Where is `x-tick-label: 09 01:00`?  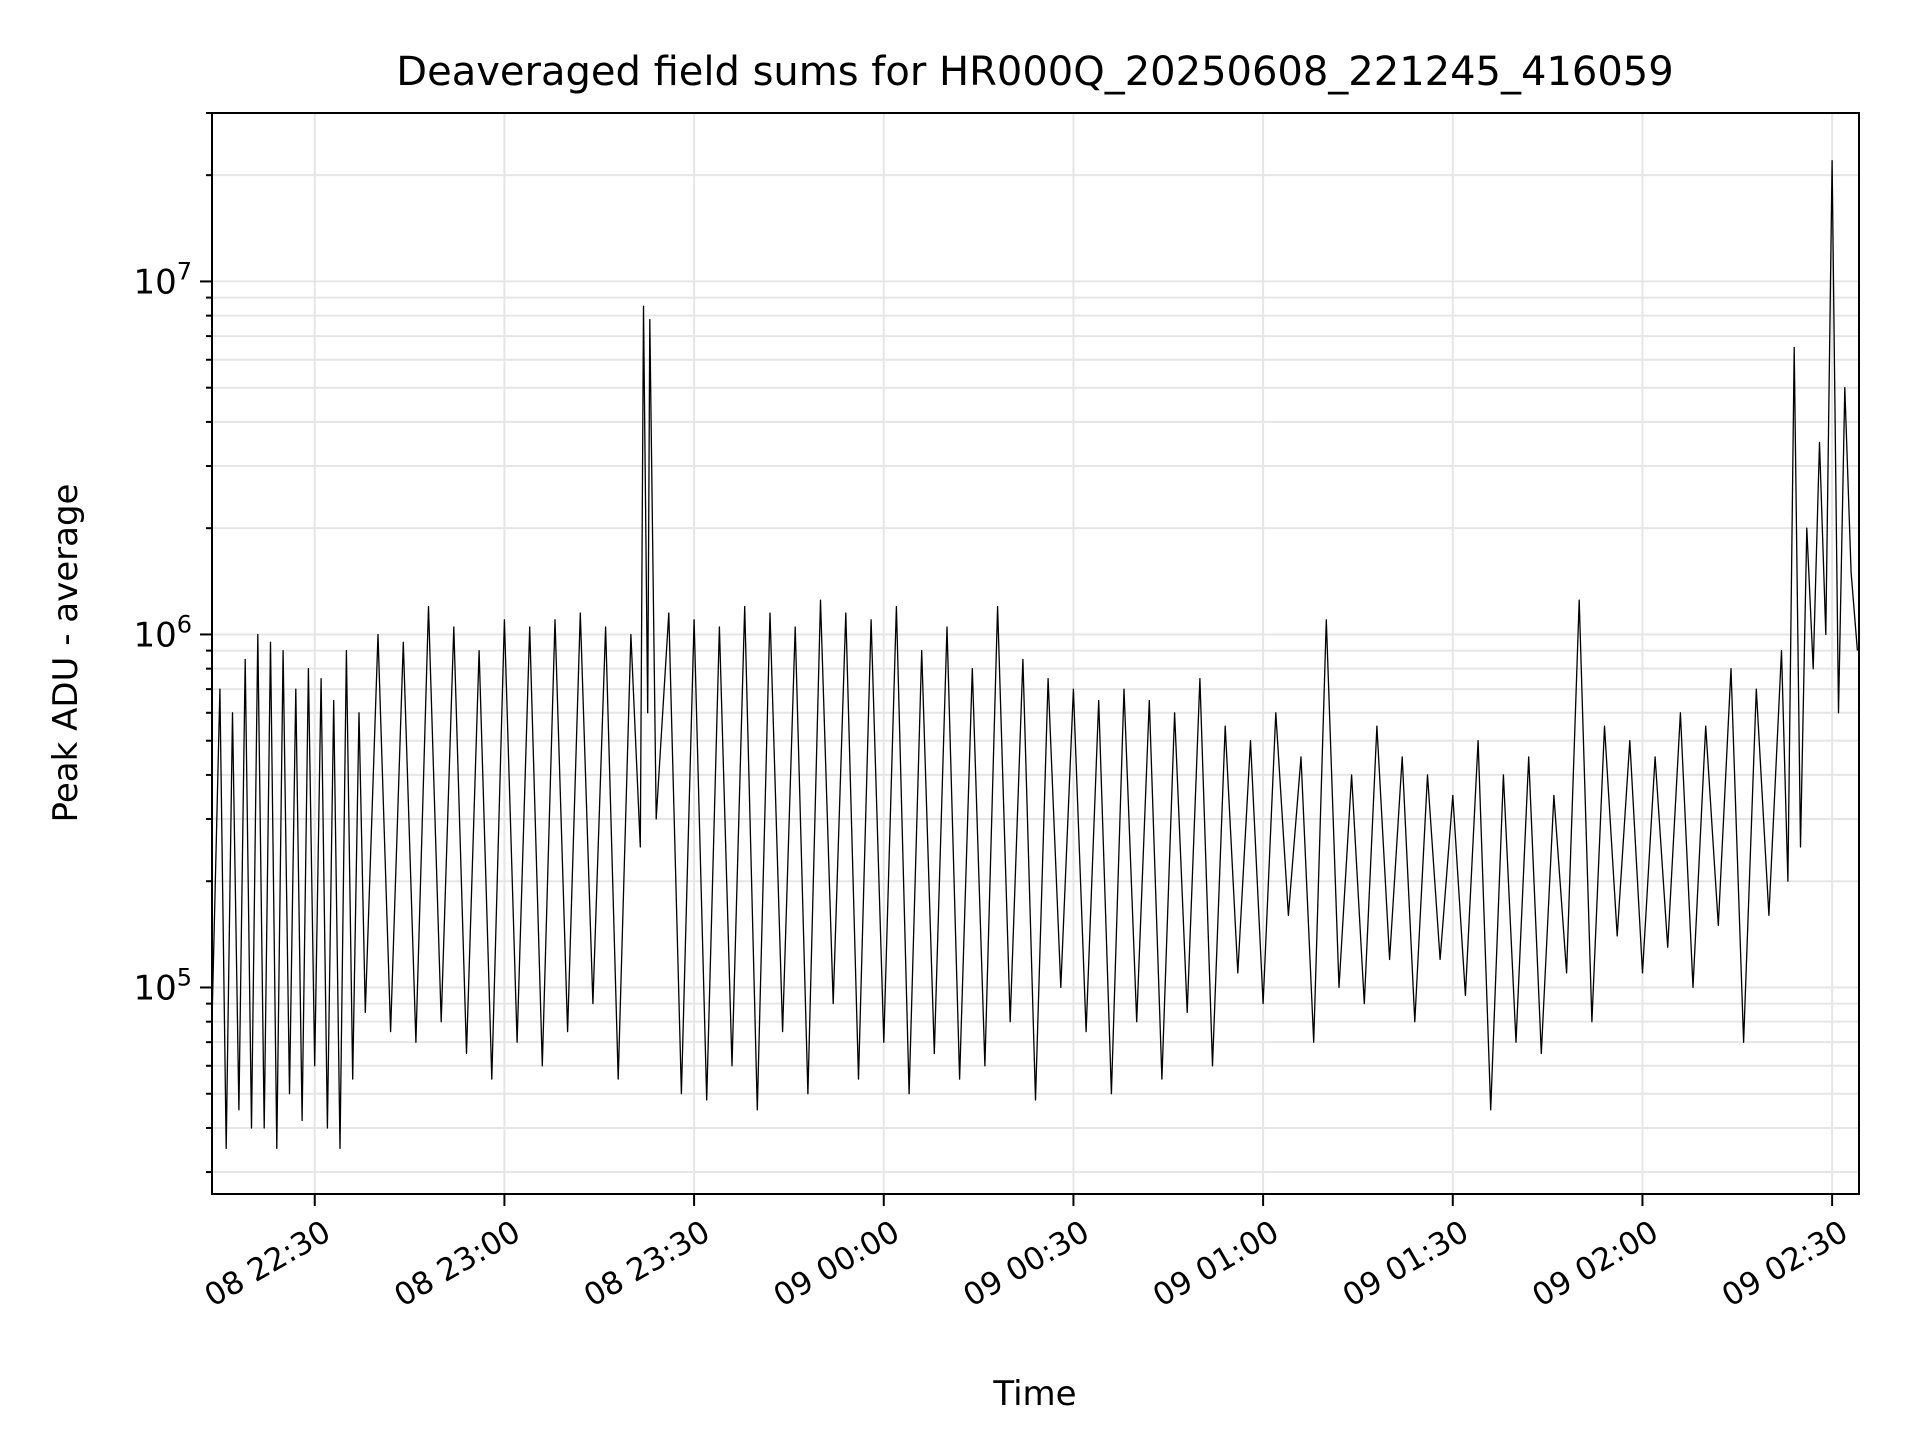 x-tick-label: 09 01:00 is located at coordinates (1216, 1264).